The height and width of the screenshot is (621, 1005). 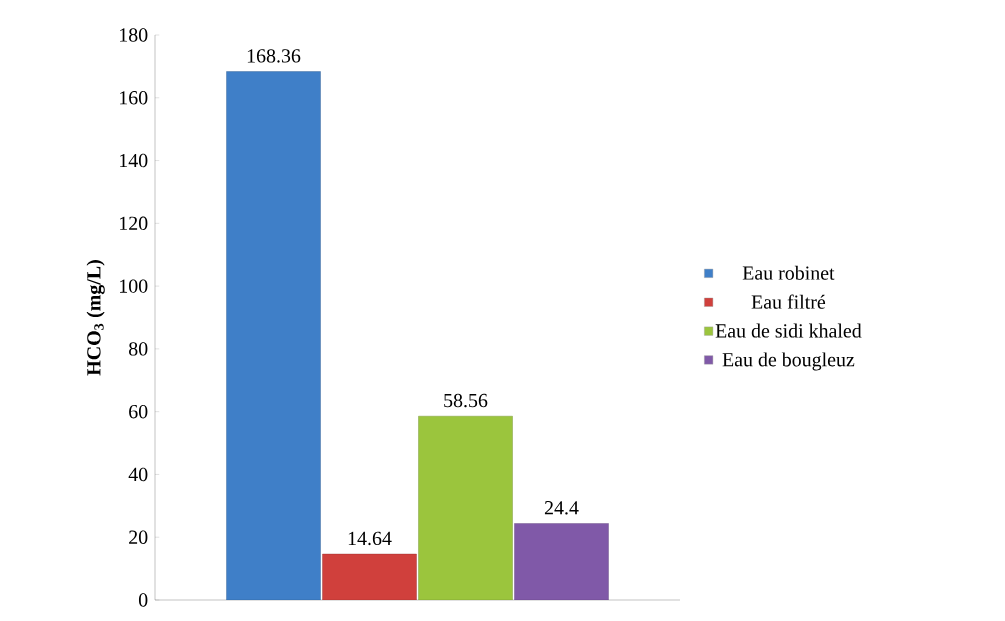 I want to click on data-label: 24.4, so click(x=561, y=508).